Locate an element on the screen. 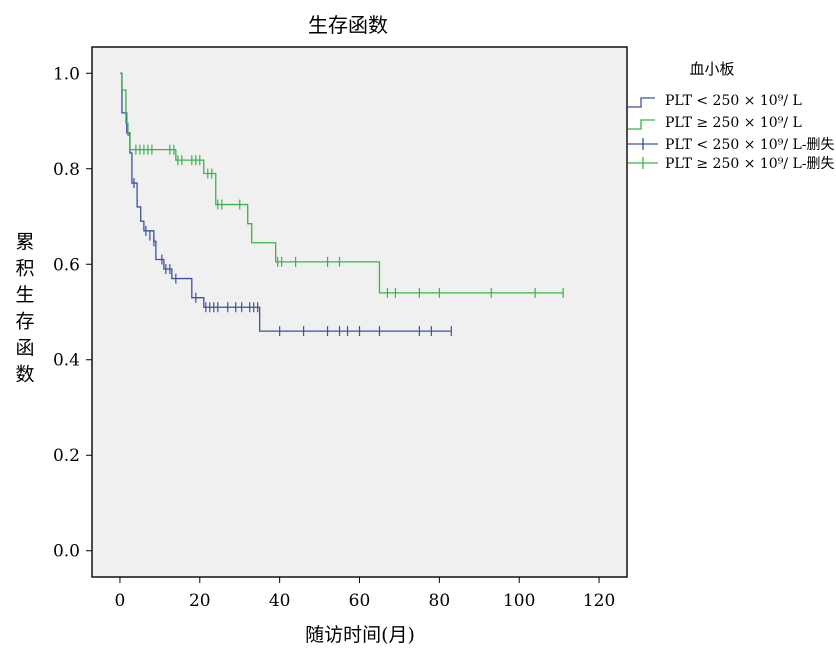 The height and width of the screenshot is (648, 836). legend-label: PLT < 250 × 10⁹/ L is located at coordinates (733, 101).